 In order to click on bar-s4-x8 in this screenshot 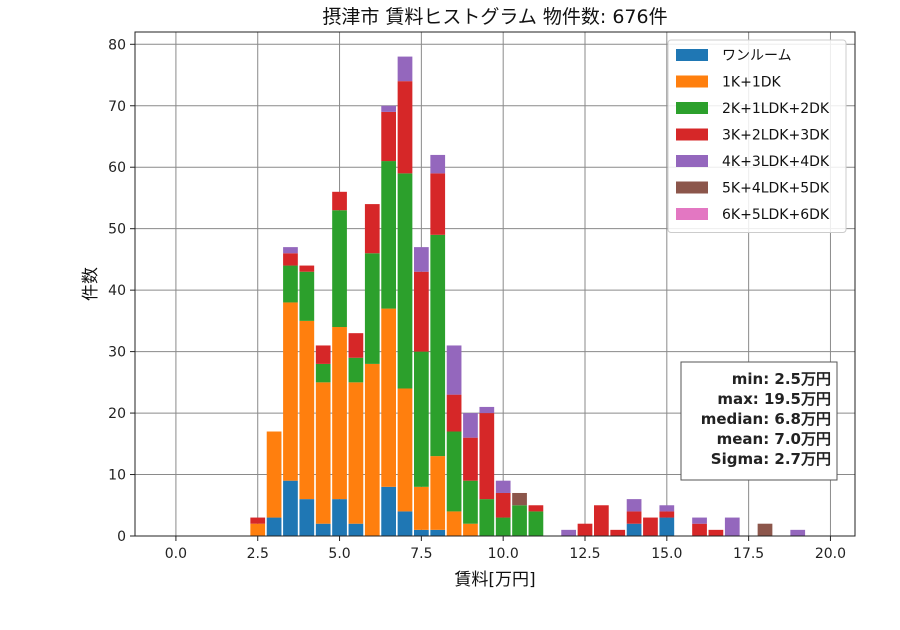, I will do `click(388, 108)`.